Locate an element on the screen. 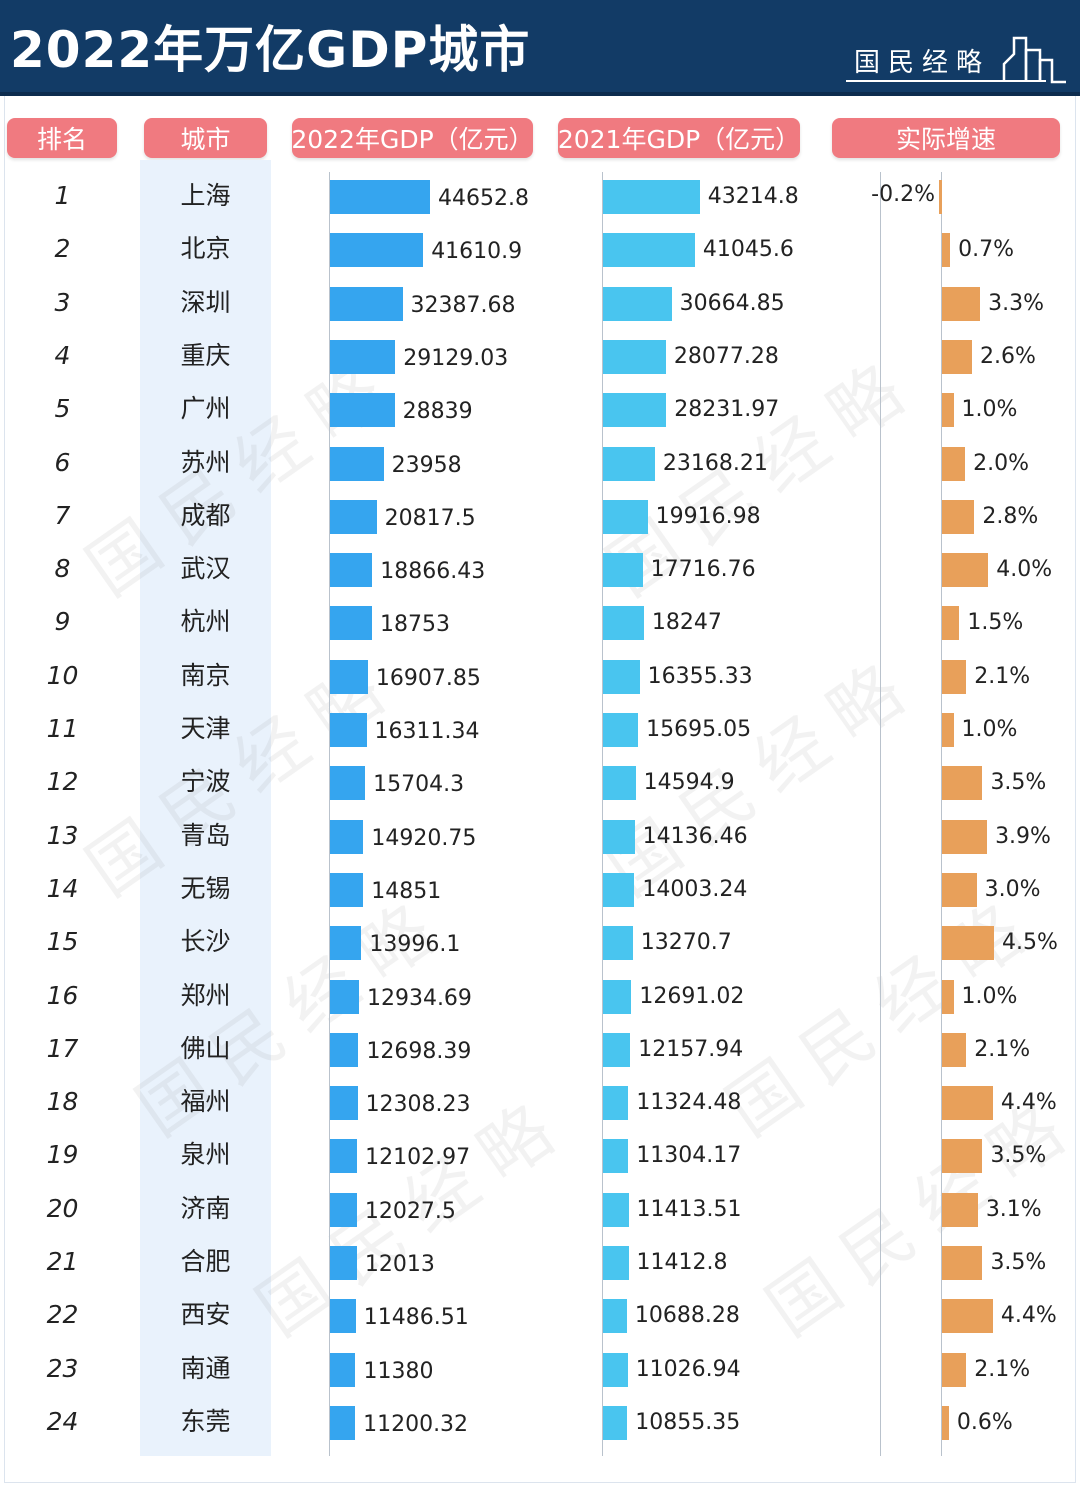  rank-number: 9 is located at coordinates (62, 622).